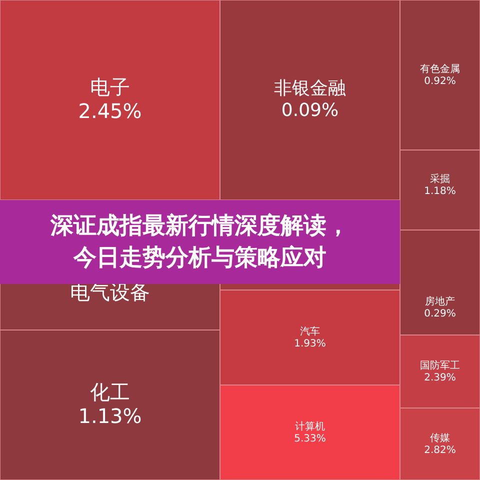 Image resolution: width=480 pixels, height=480 pixels. I want to click on category-label: 房地产, so click(440, 302).